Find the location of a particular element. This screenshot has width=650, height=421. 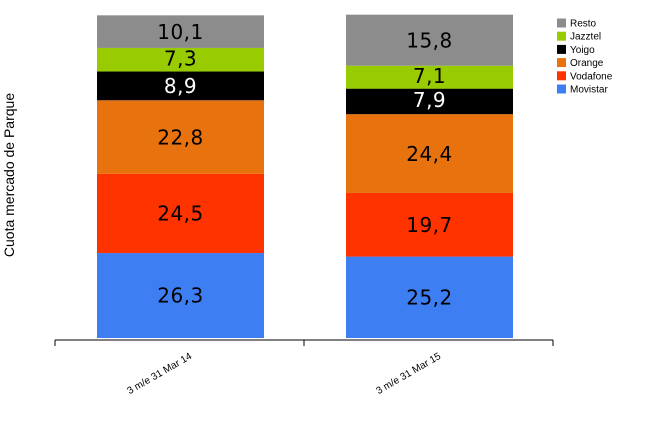

legend-item-yoigo: Yoigo is located at coordinates (576, 50).